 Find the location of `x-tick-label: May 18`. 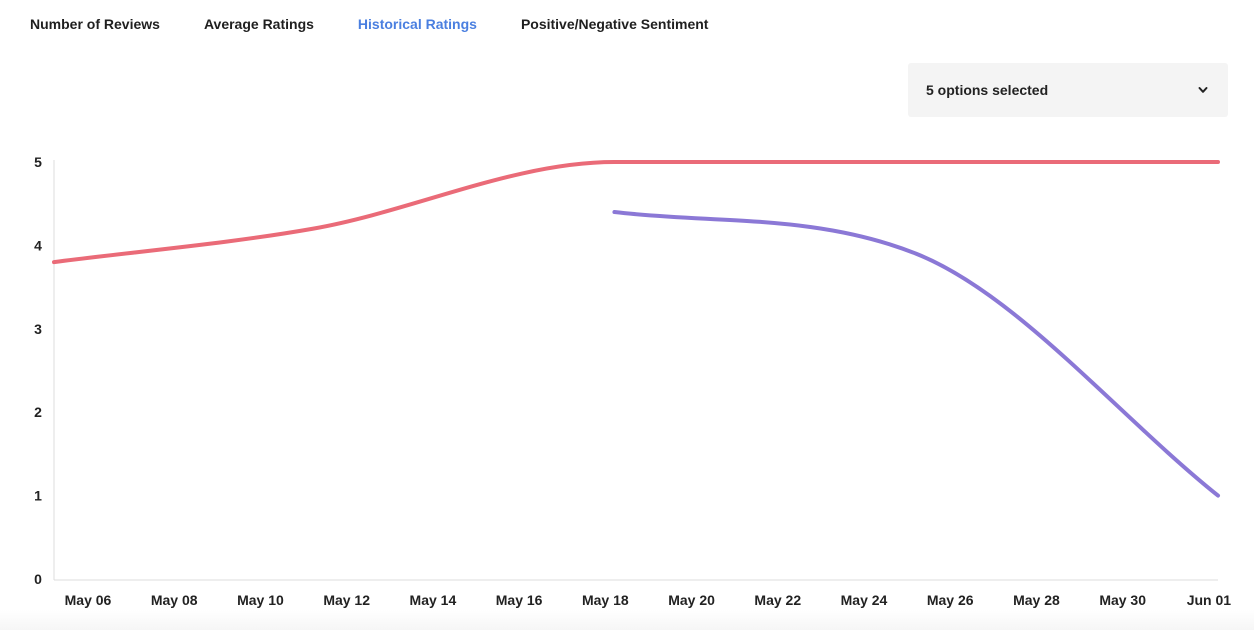

x-tick-label: May 18 is located at coordinates (605, 600).